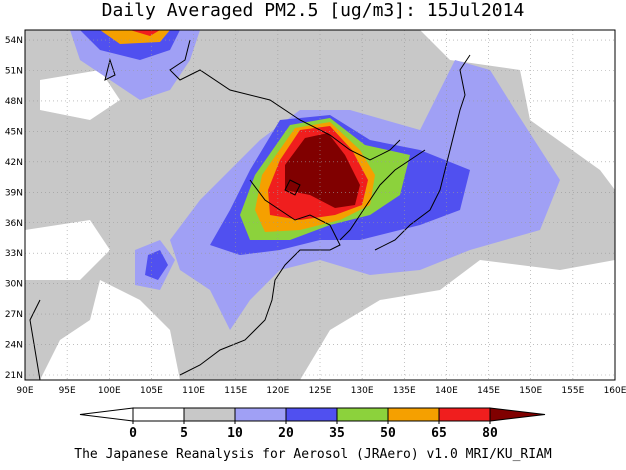 The width and height of the screenshot is (626, 470). What do you see at coordinates (235, 391) in the screenshot?
I see `lon-label: 115E` at bounding box center [235, 391].